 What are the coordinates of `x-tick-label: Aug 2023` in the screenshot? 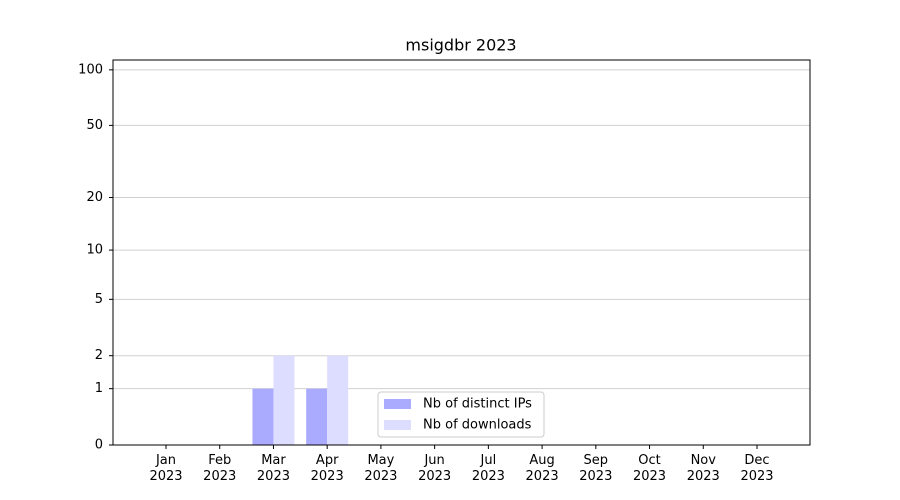 It's located at (542, 468).